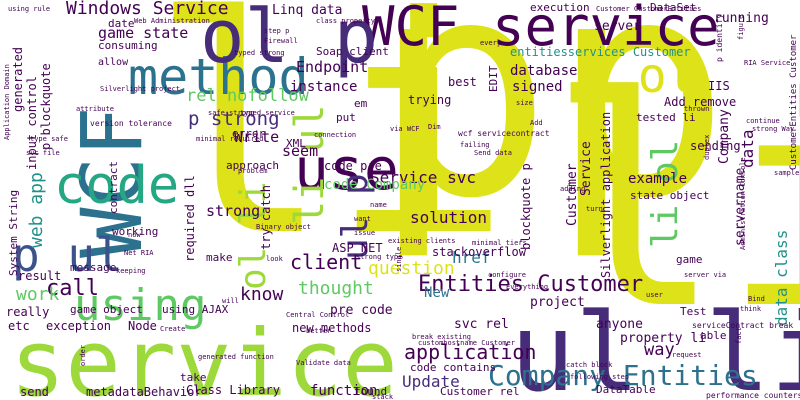 Image resolution: width=800 pixels, height=400 pixels. Describe the element at coordinates (751, 309) in the screenshot. I see `word: think` at that location.